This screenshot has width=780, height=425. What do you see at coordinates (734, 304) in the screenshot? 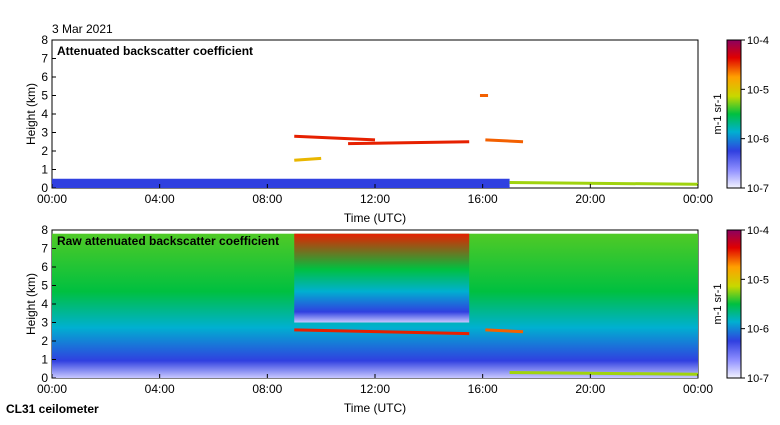
I see `bottom-colorbar` at bounding box center [734, 304].